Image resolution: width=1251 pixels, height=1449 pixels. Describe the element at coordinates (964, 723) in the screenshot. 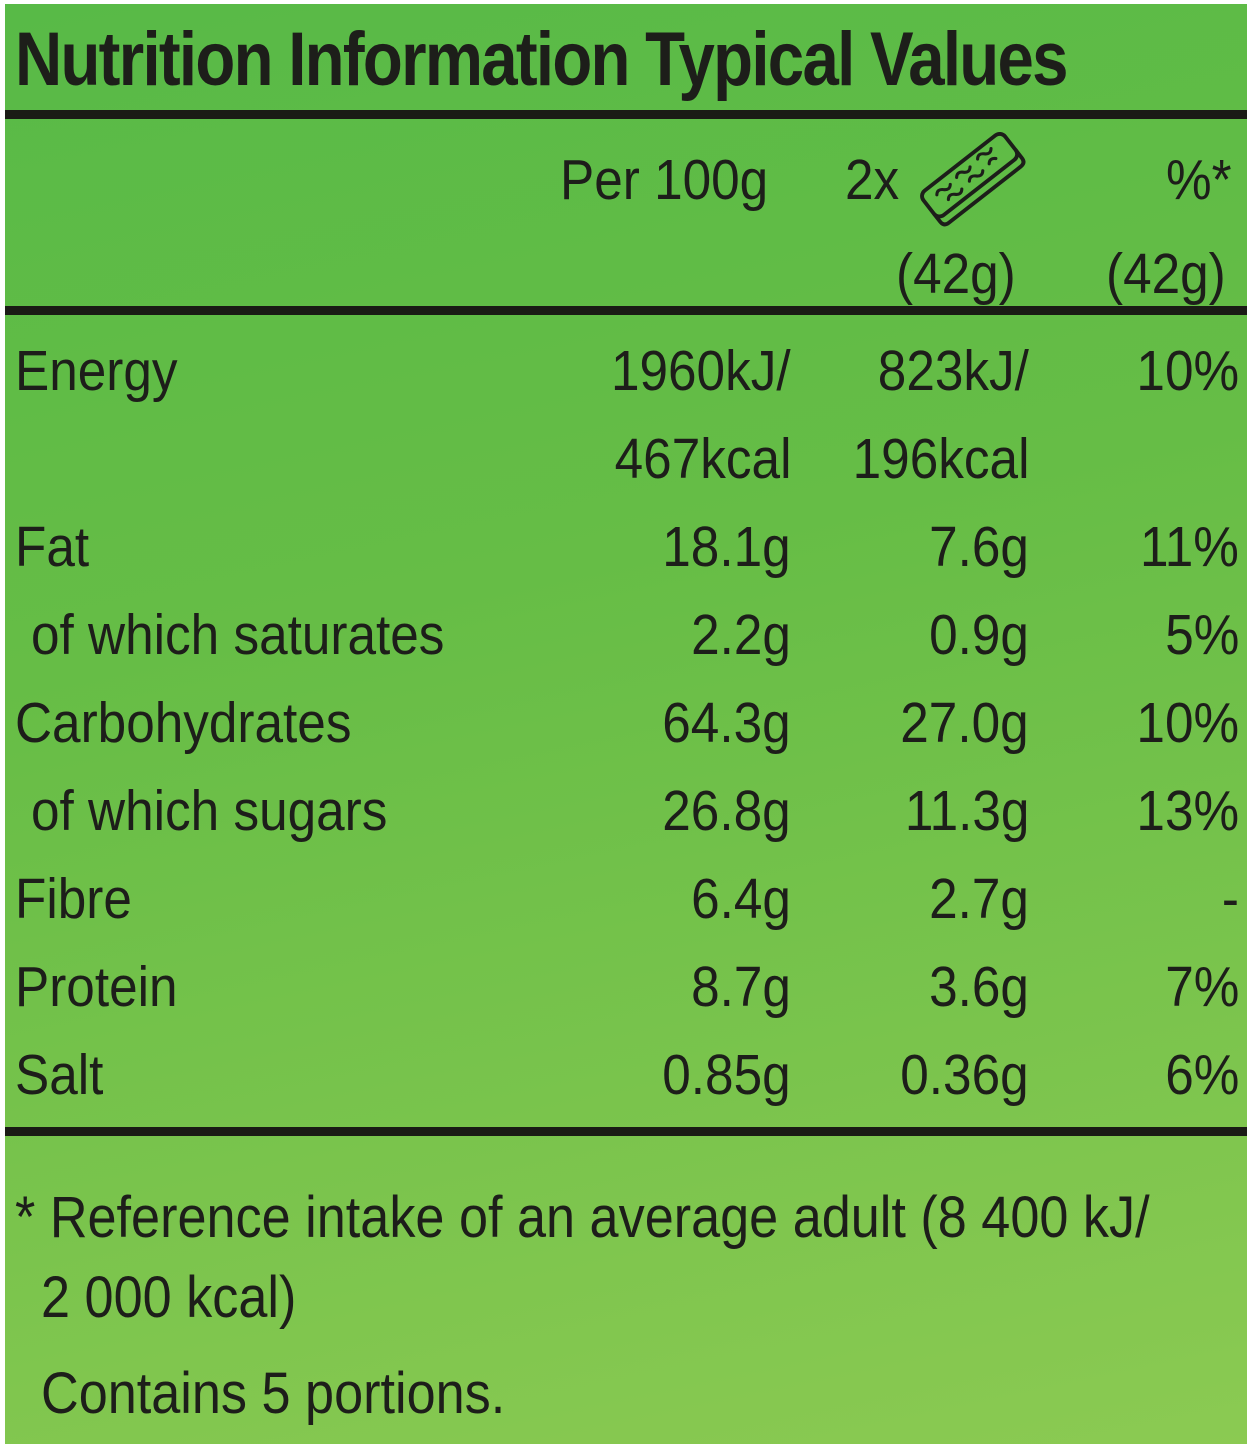

I see `per-portion-value: 27.0g` at that location.